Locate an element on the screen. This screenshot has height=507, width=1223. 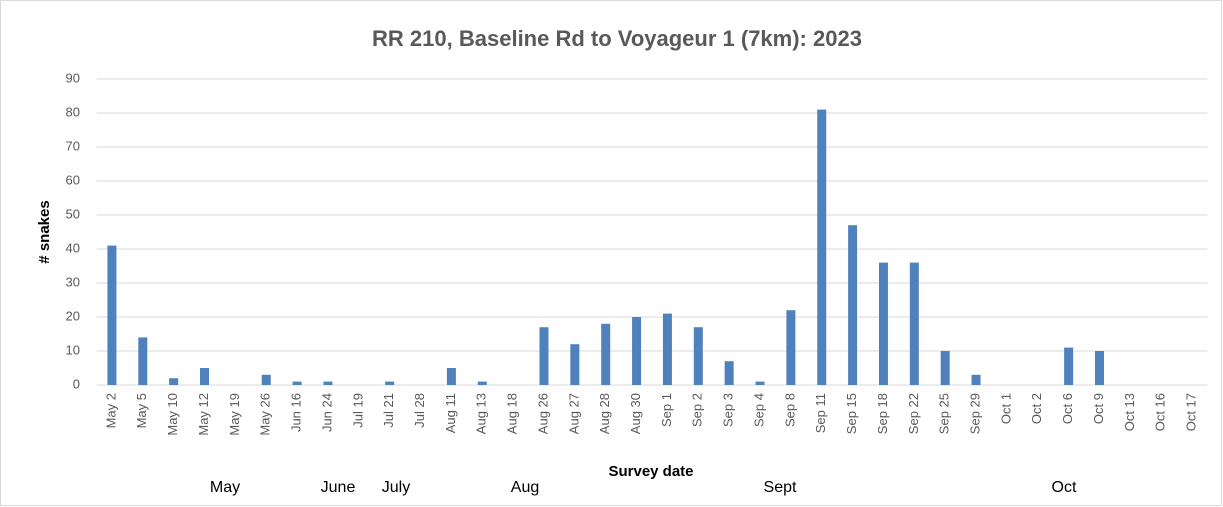
x-tick-label: May 12 is located at coordinates (203, 414).